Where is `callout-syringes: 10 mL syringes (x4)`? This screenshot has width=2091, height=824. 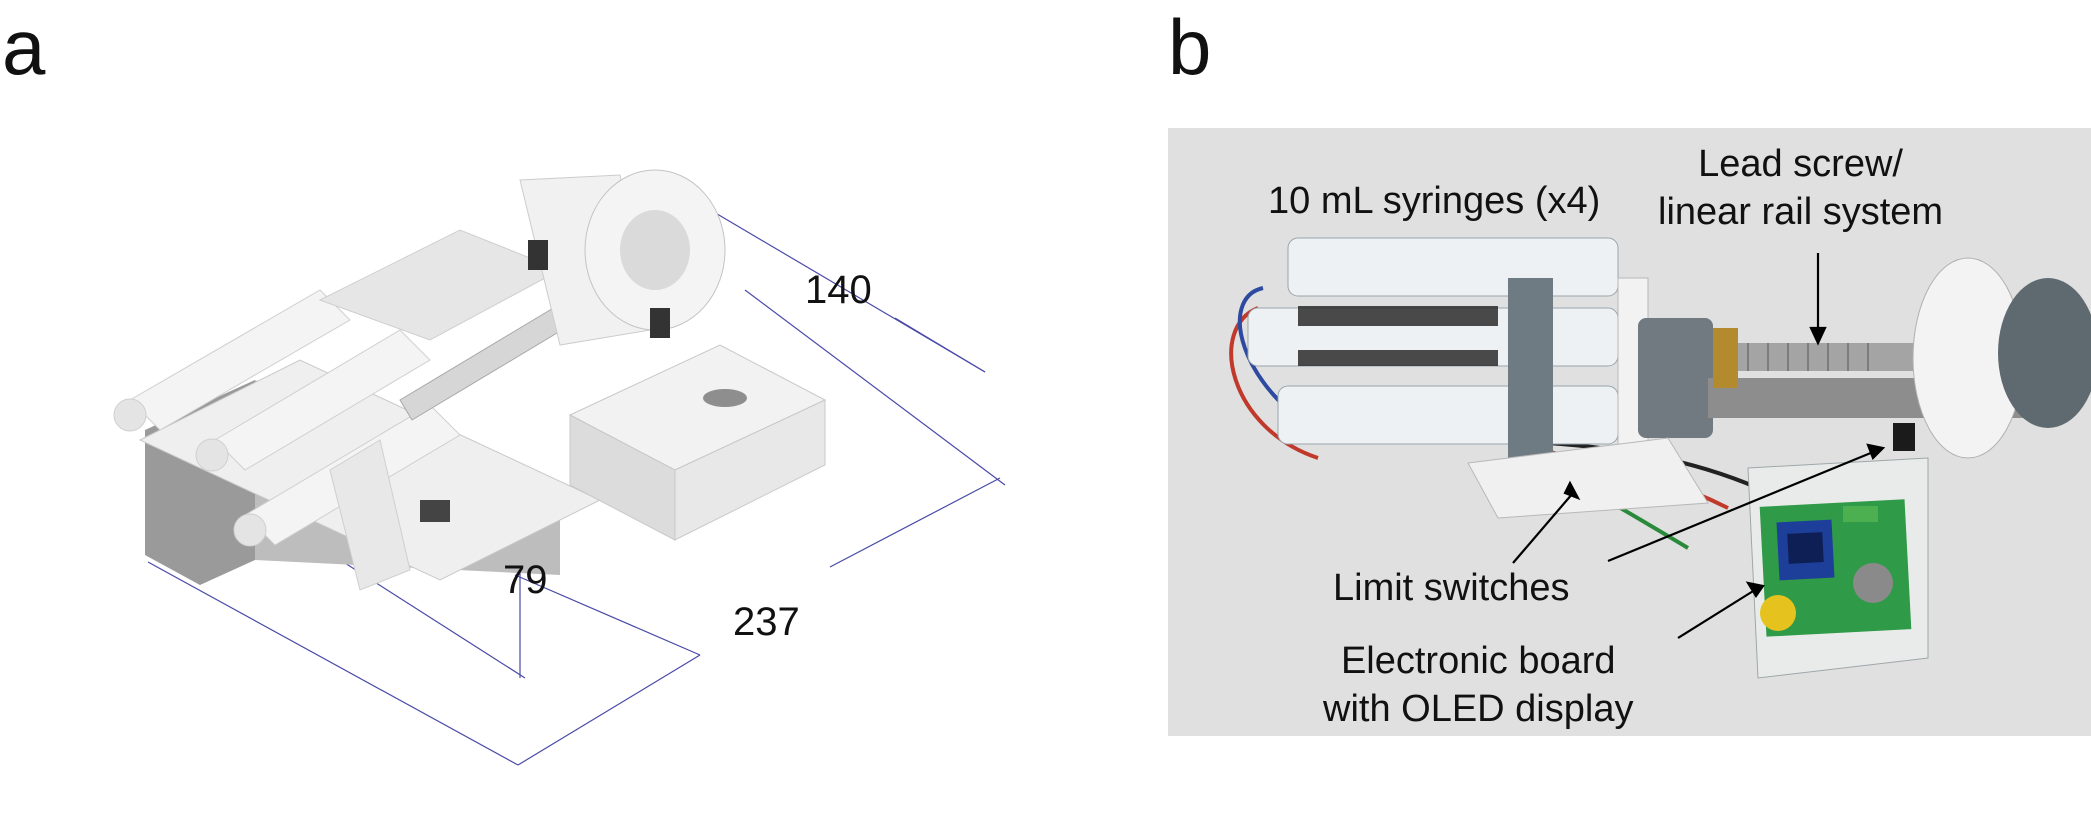
callout-syringes: 10 mL syringes (x4) is located at coordinates (1434, 201).